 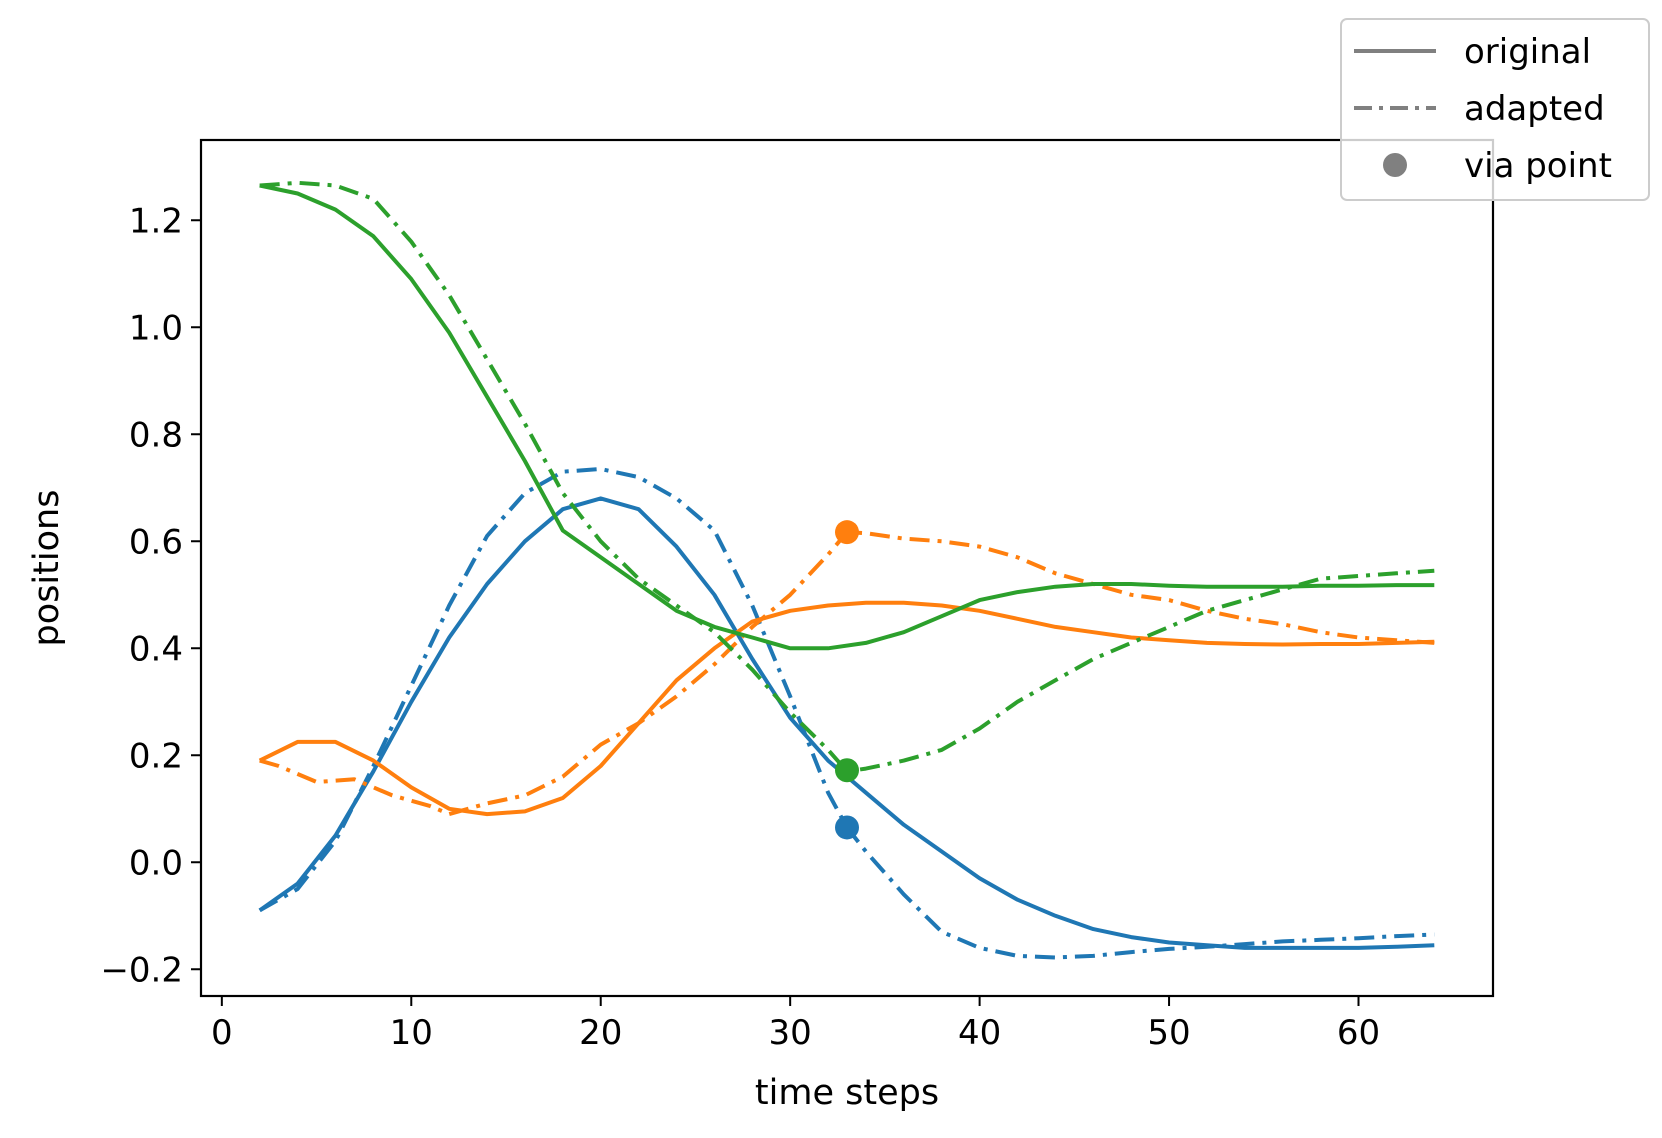 I want to click on orange-via-point, so click(x=847, y=532).